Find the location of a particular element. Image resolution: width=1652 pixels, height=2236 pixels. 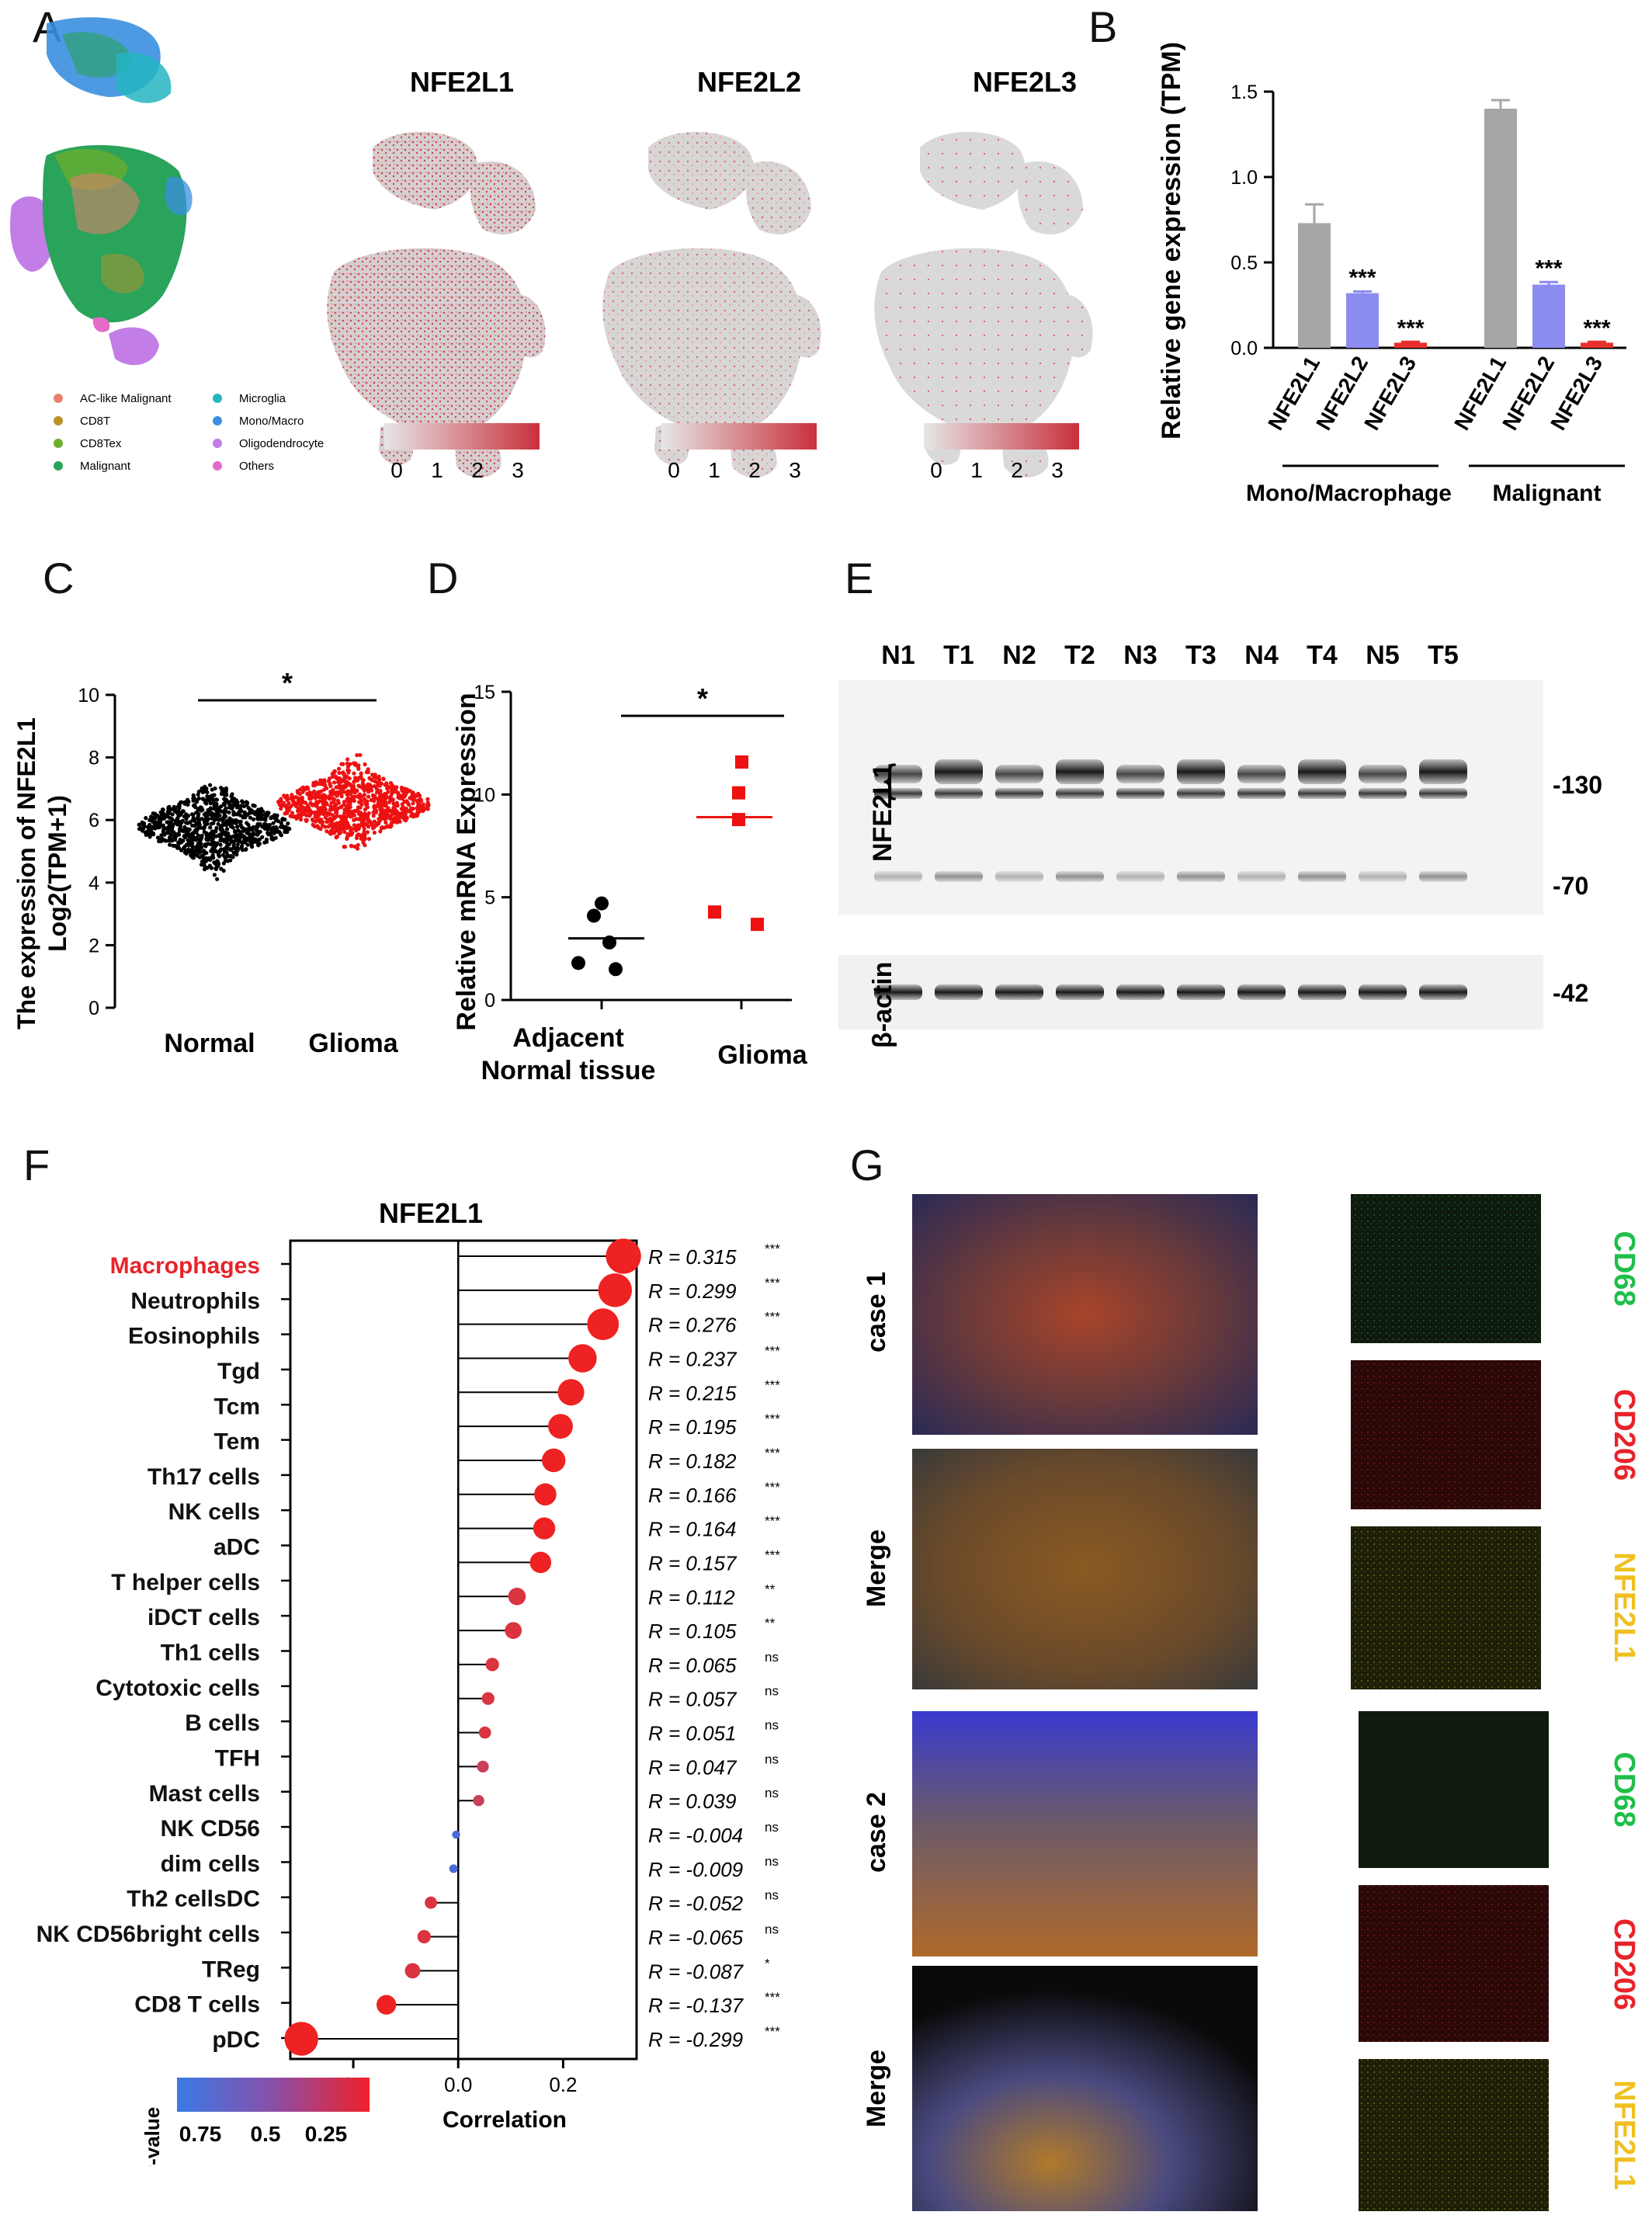

if-case2-overview is located at coordinates (1085, 1833).